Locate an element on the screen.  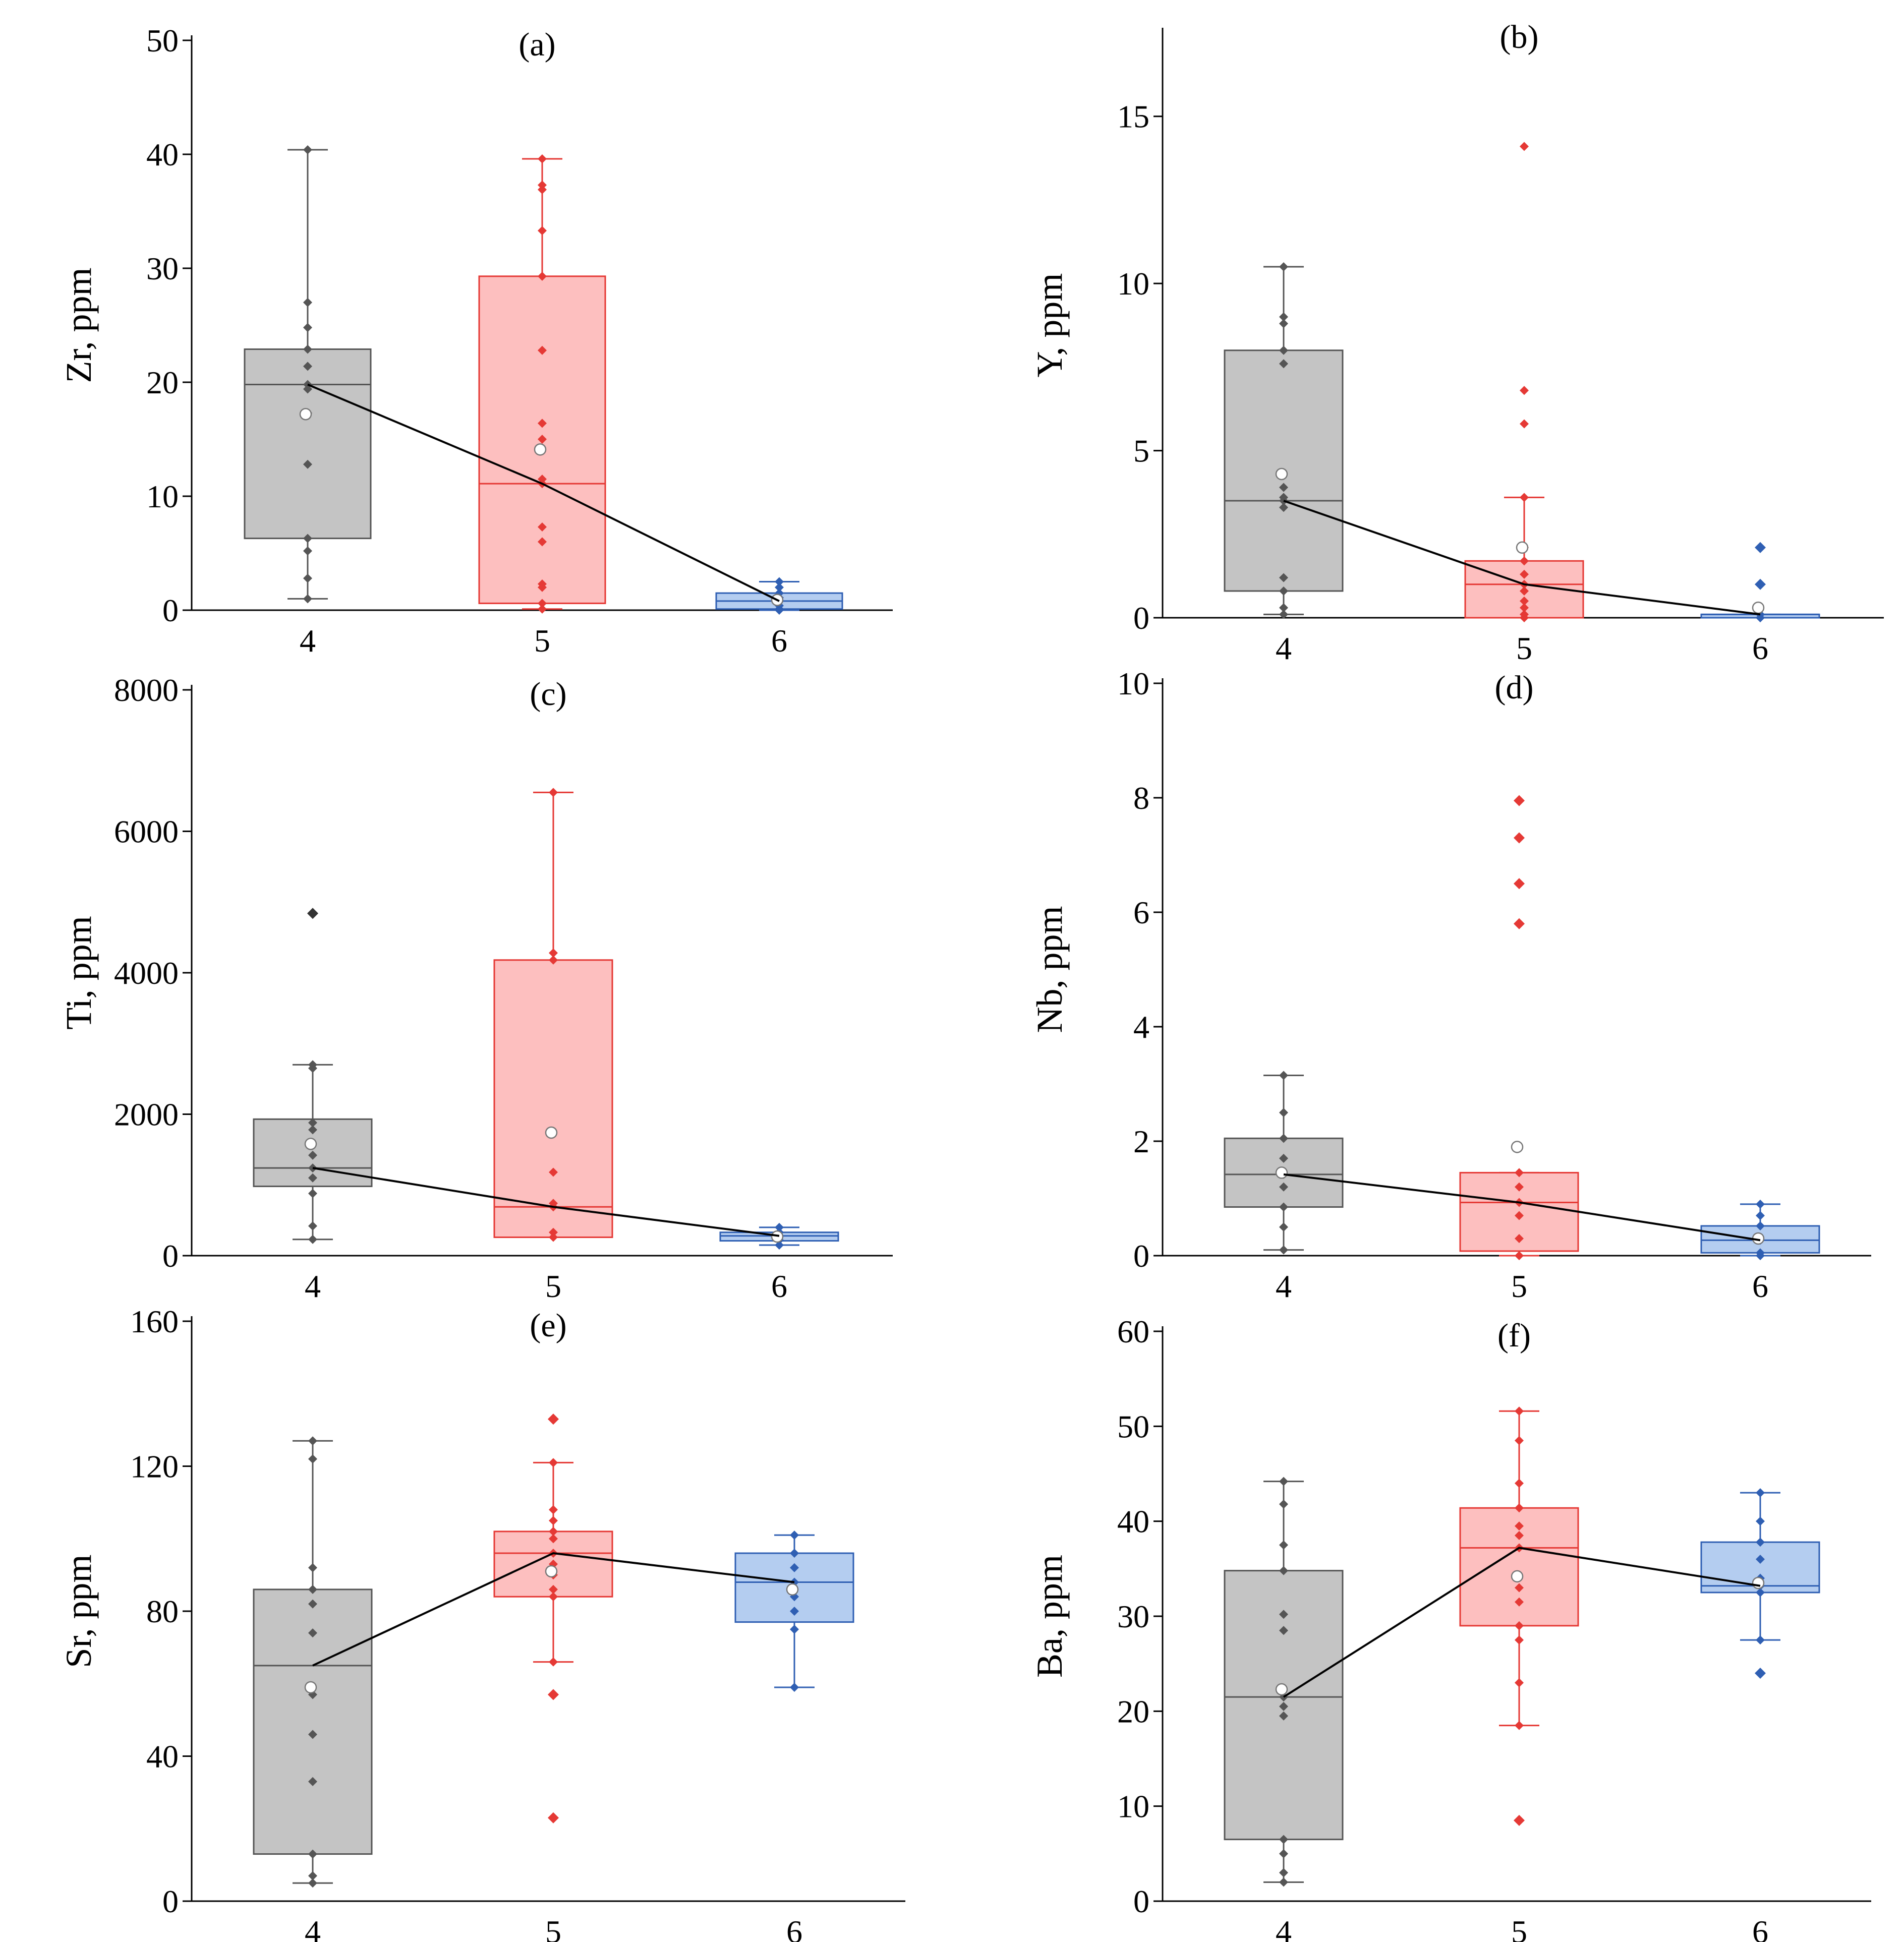
y-tick-label: 15 is located at coordinates (1133, 117).